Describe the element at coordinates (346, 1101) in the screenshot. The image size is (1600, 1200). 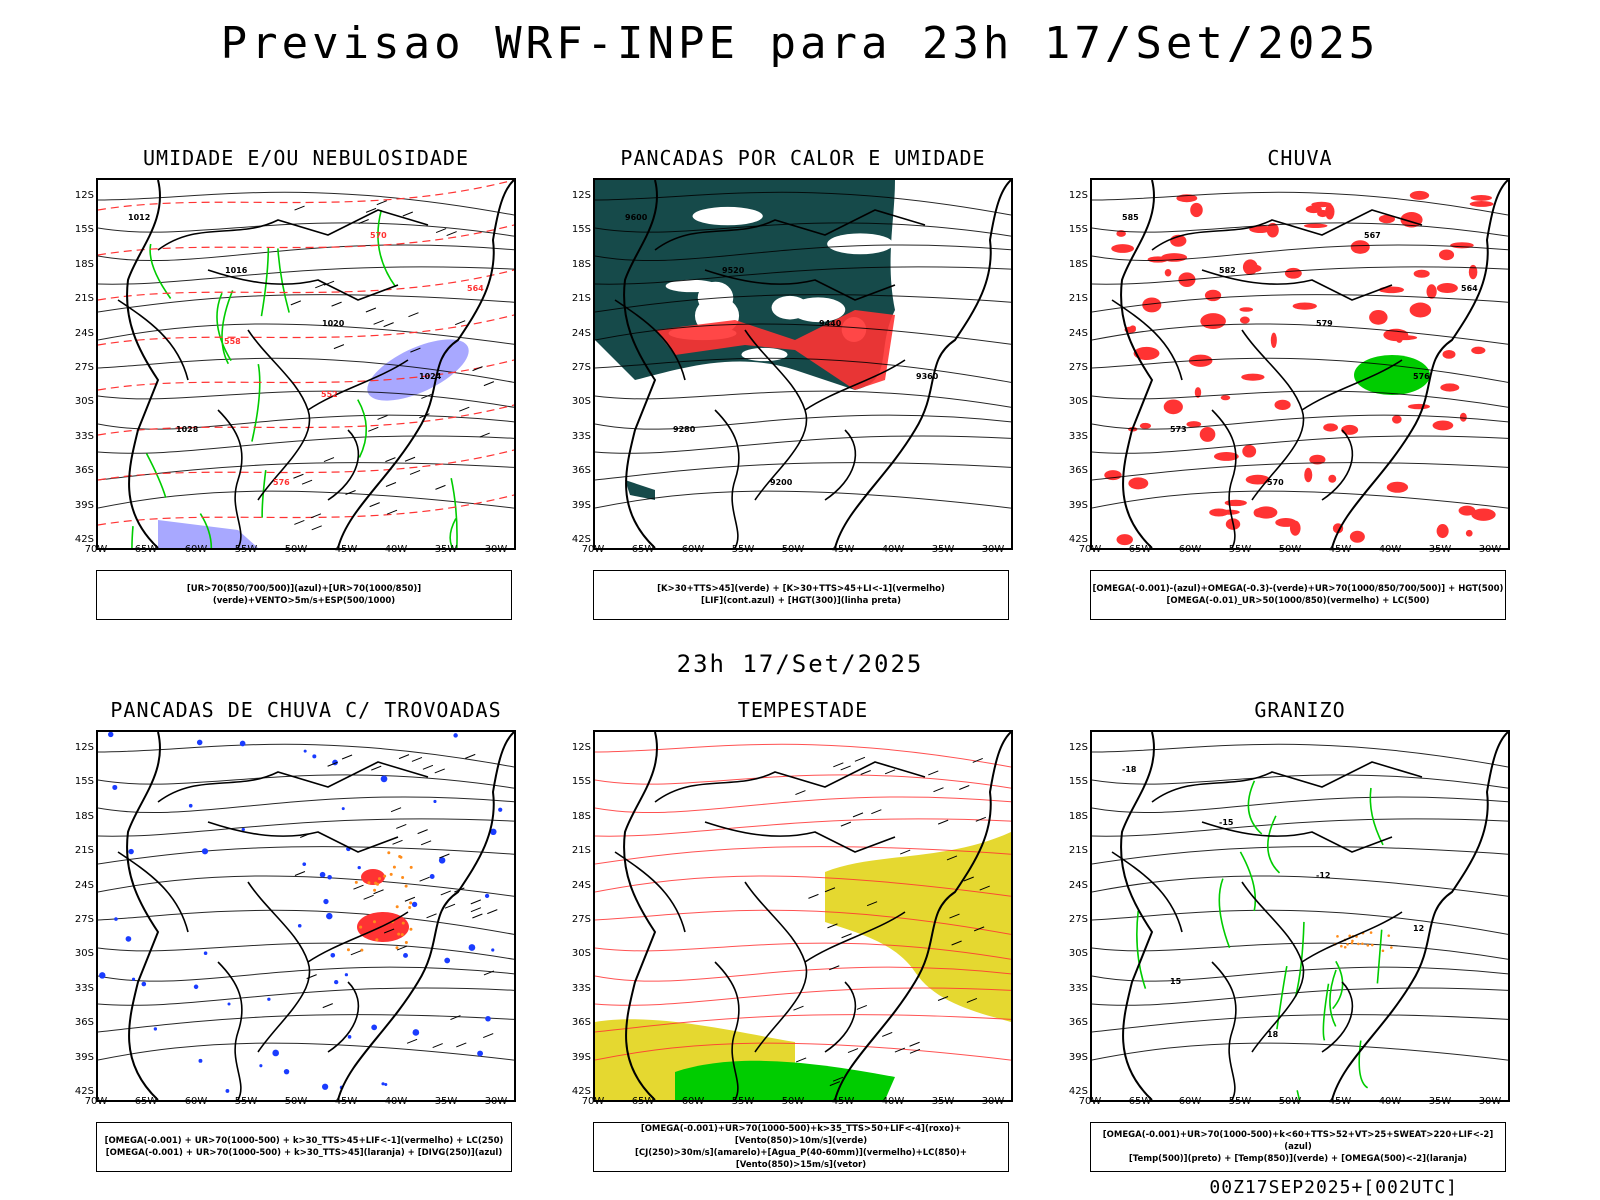
I see `longitude-label: 45W` at that location.